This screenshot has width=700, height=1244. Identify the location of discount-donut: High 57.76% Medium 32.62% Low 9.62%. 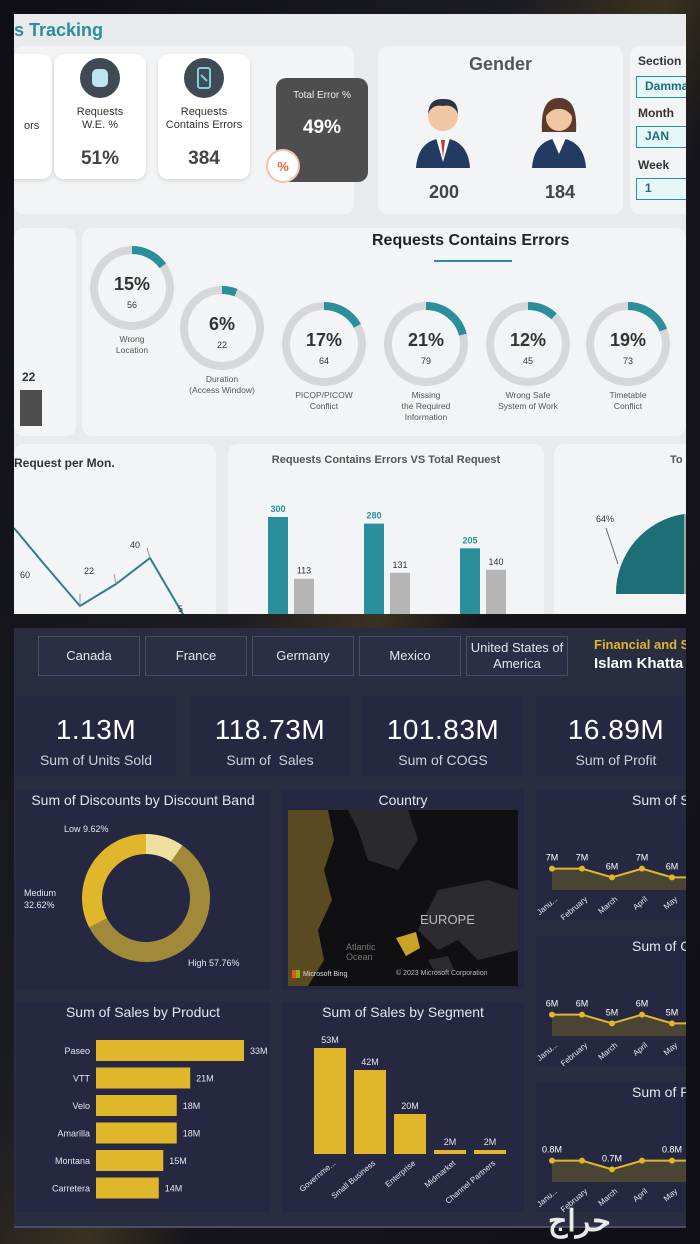
(132, 896).